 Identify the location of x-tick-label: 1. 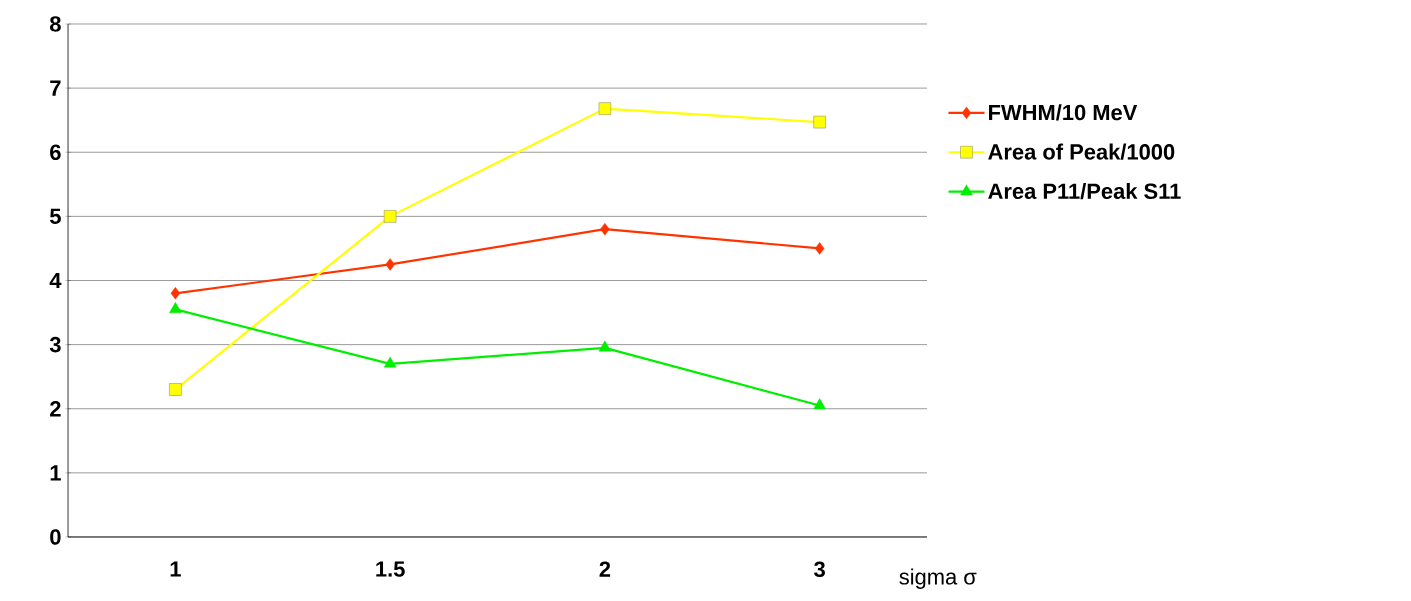
(175, 569).